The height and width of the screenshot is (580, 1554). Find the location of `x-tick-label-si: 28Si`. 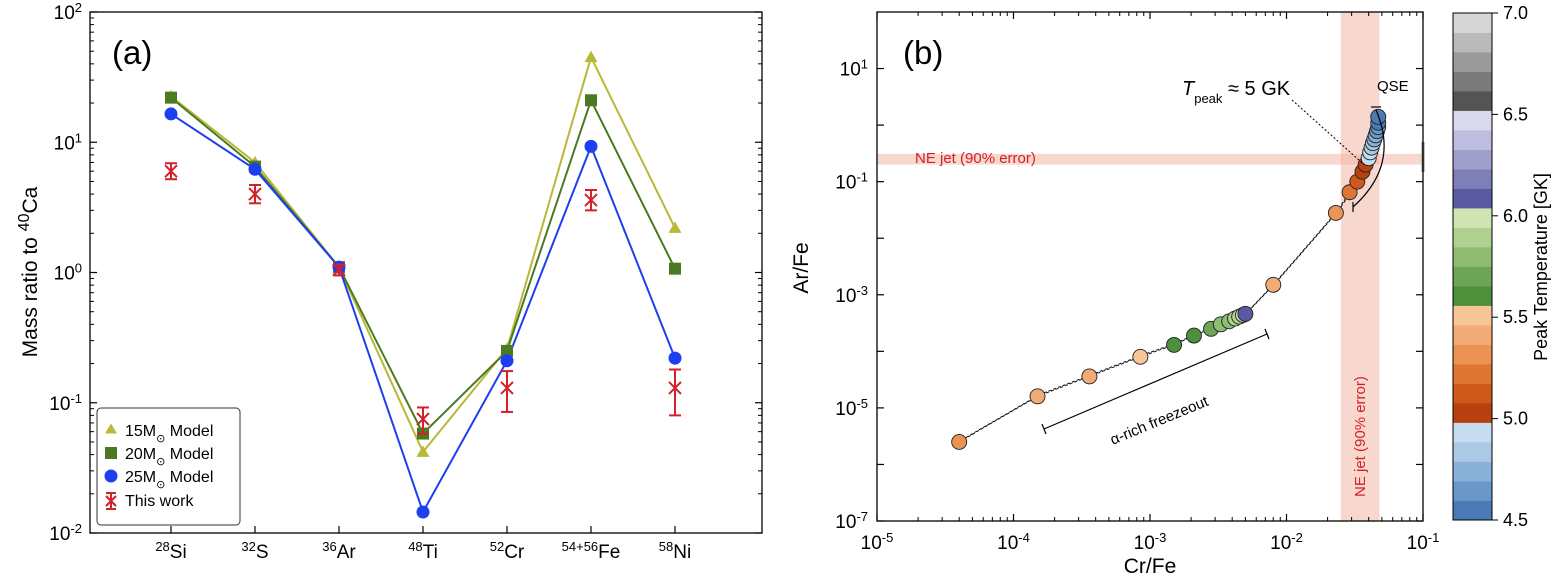

x-tick-label-si: 28Si is located at coordinates (170, 551).